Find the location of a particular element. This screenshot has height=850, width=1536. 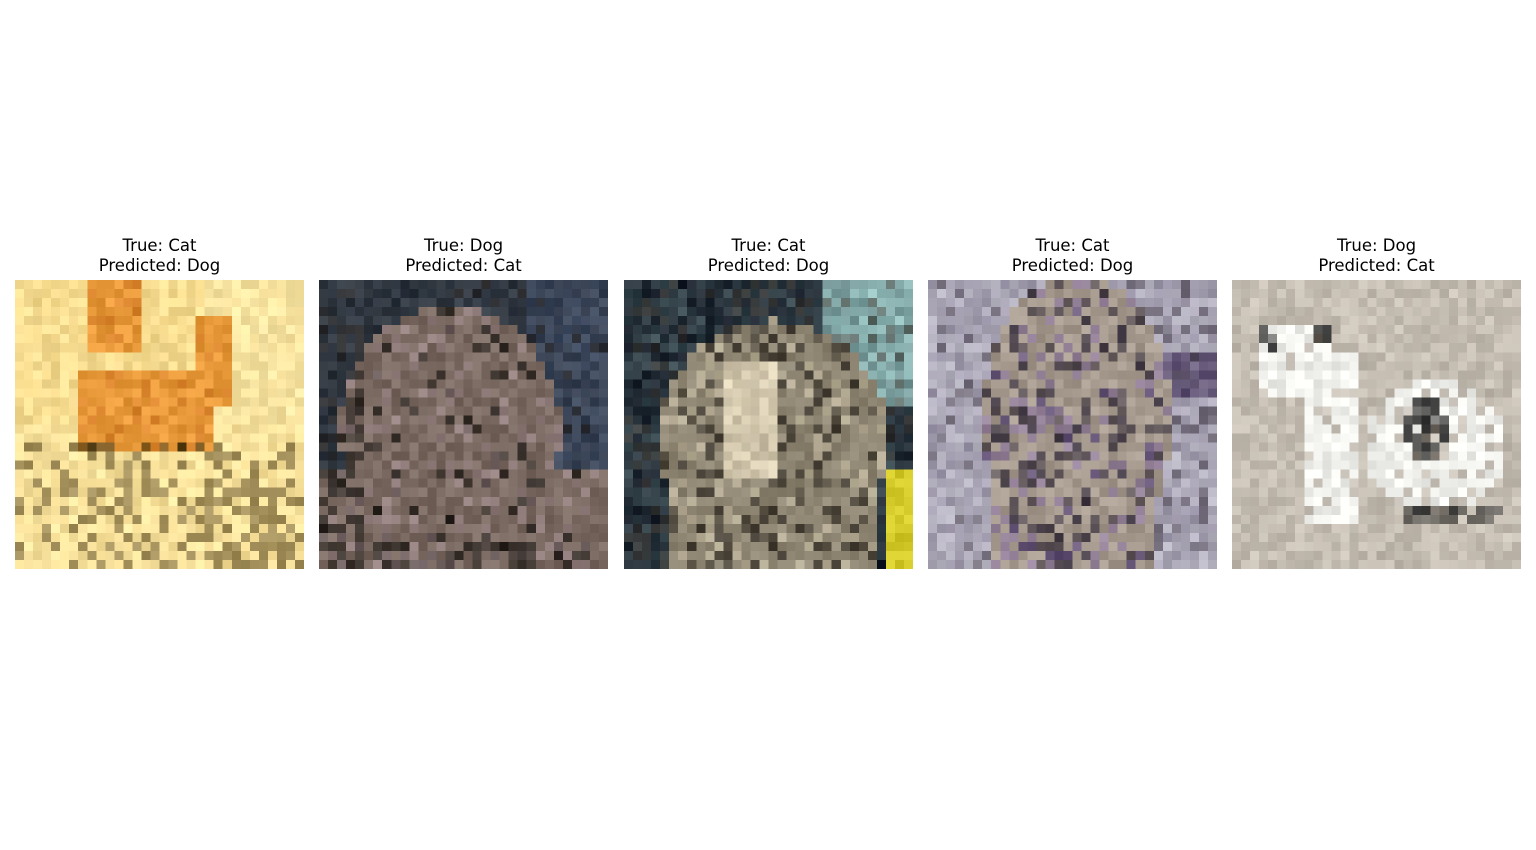

sample-panel-3: True: Cat Predicted: Dog is located at coordinates (768, 402).